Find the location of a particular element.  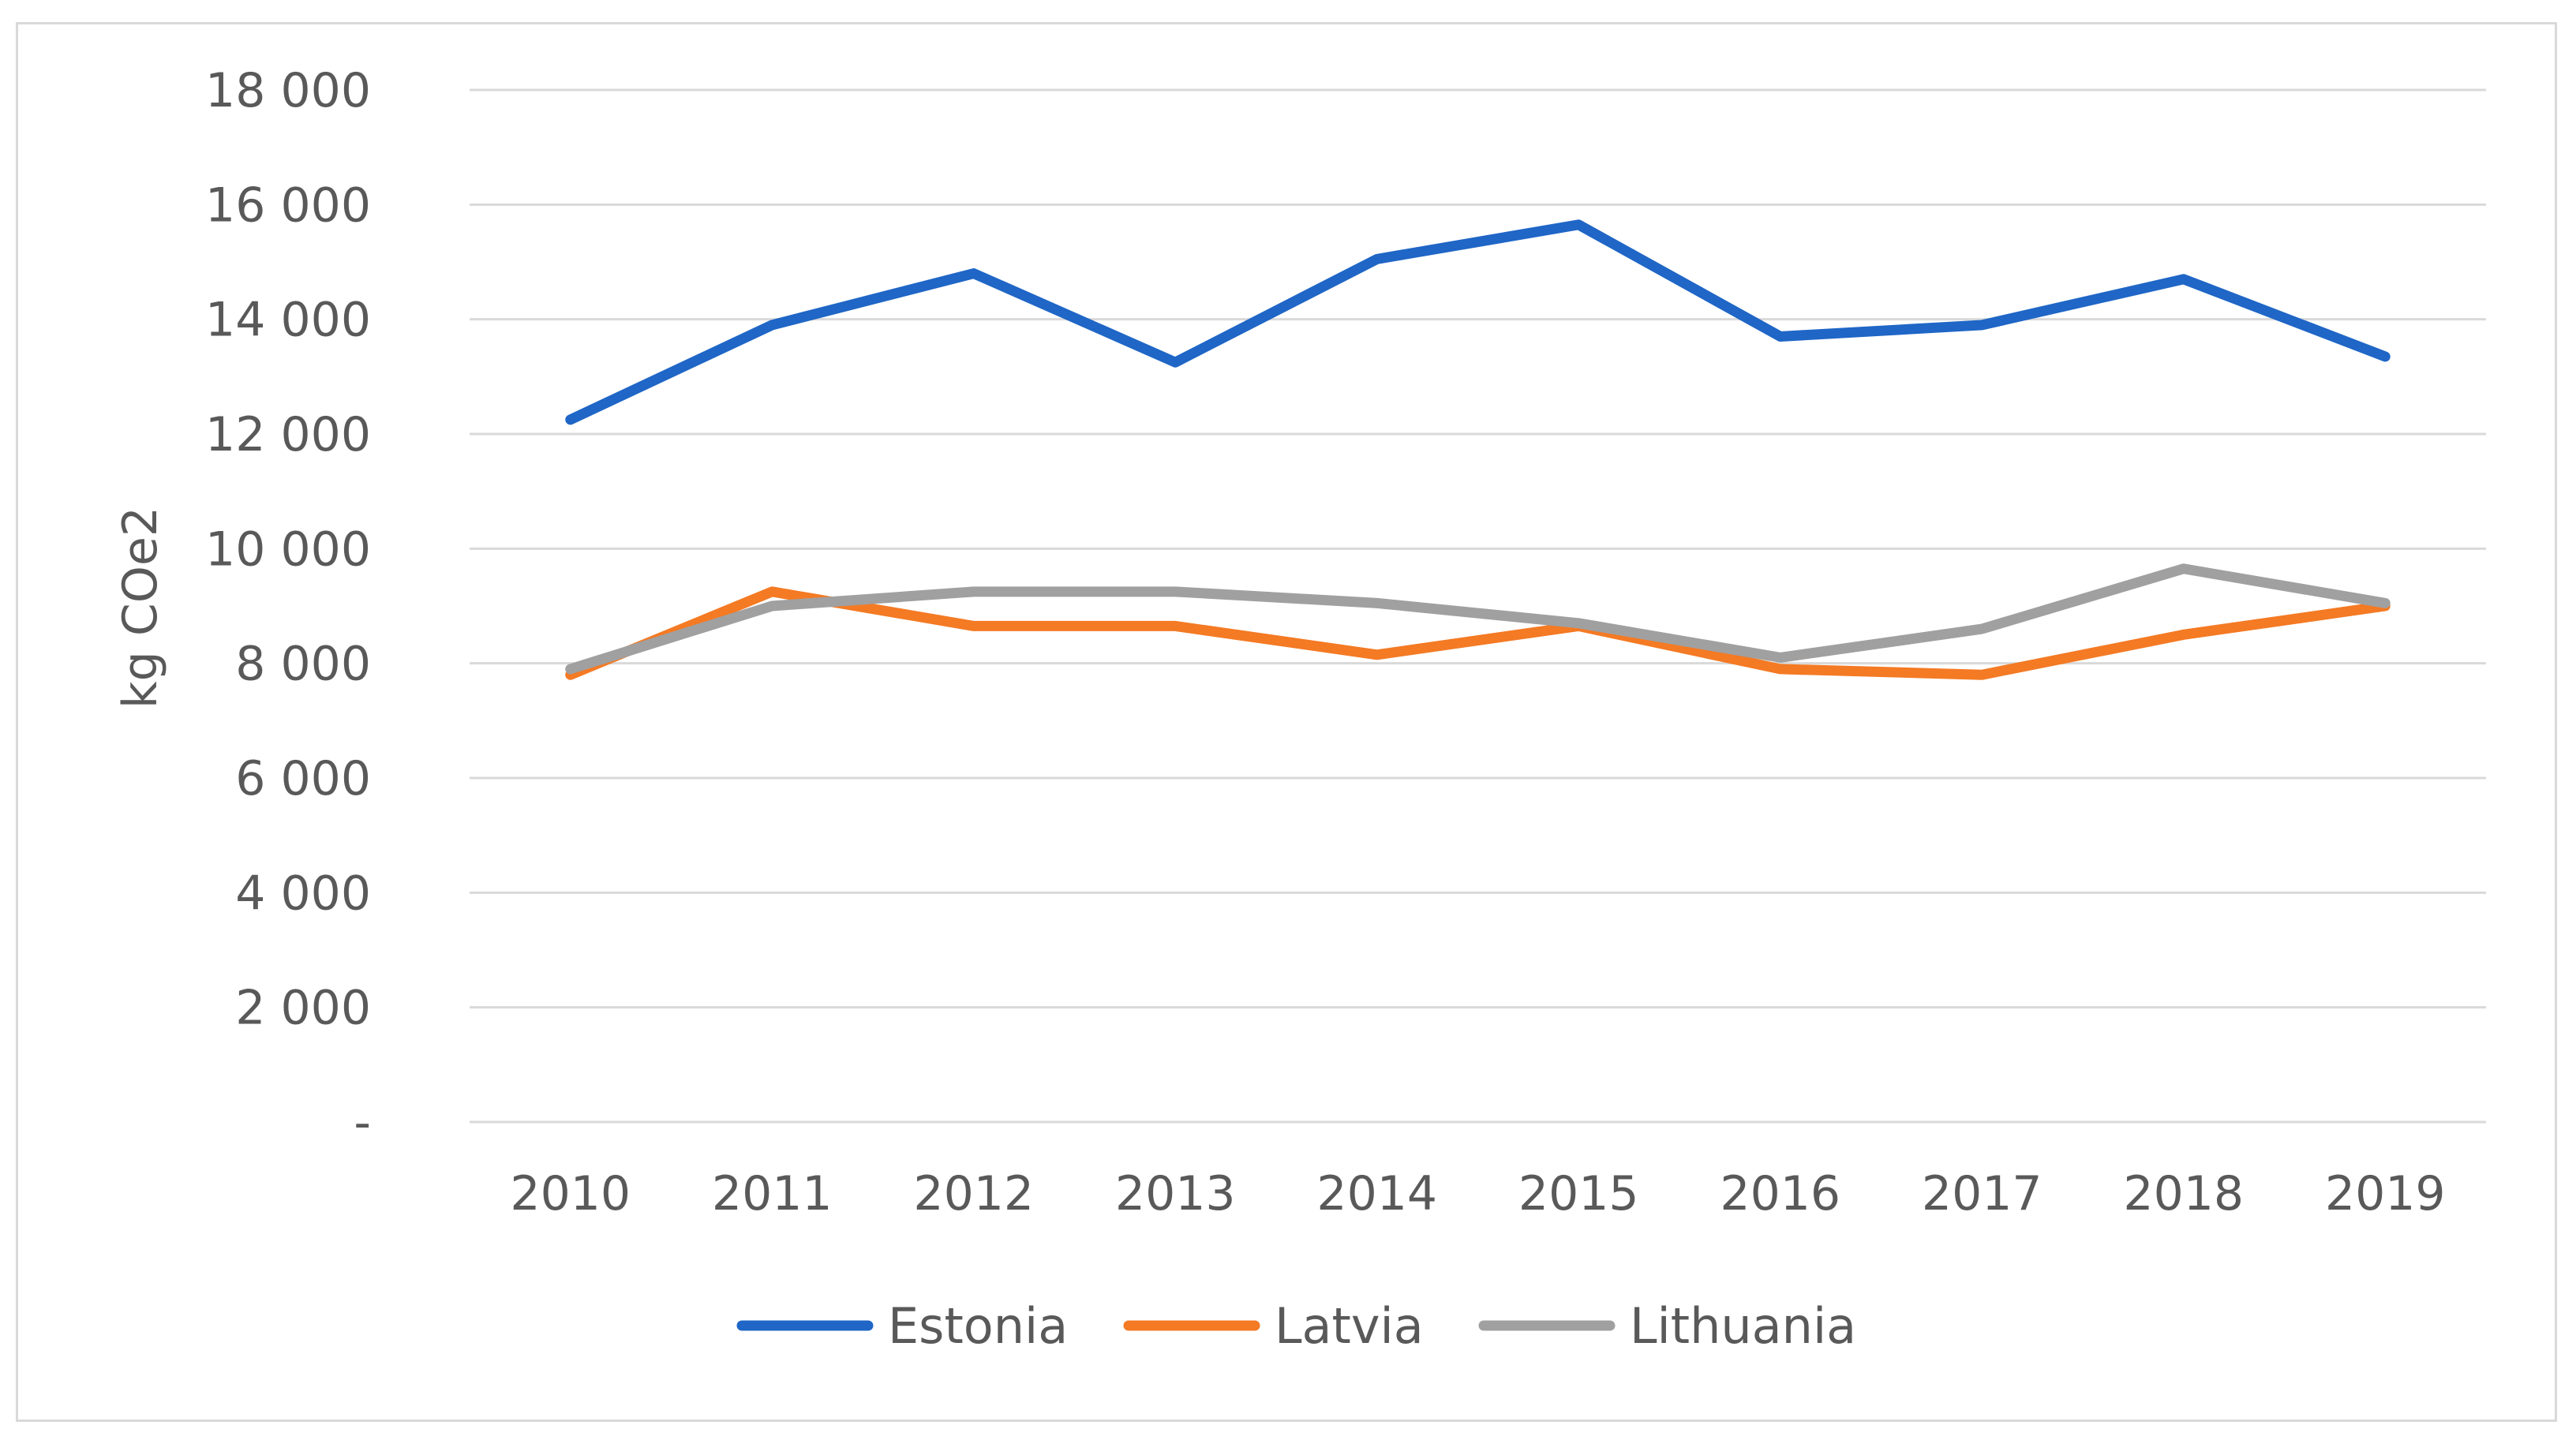

data-point-estonia-2012 is located at coordinates (973, 273).